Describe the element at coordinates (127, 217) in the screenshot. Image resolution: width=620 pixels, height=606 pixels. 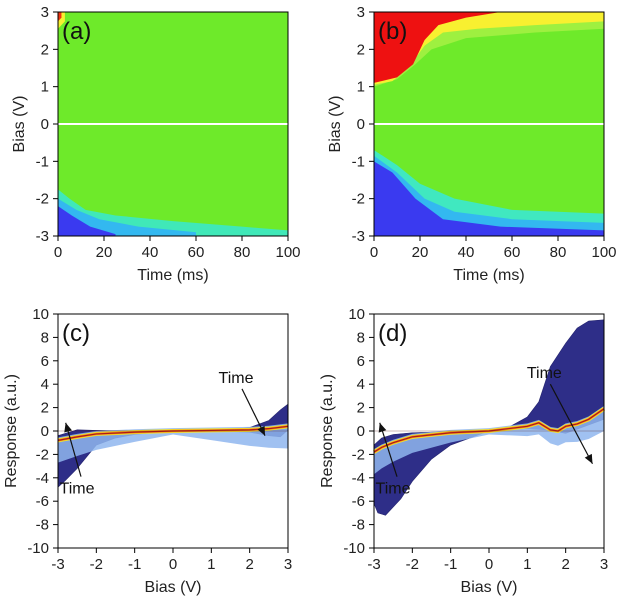
I see `heatmap-lightblue-region` at that location.